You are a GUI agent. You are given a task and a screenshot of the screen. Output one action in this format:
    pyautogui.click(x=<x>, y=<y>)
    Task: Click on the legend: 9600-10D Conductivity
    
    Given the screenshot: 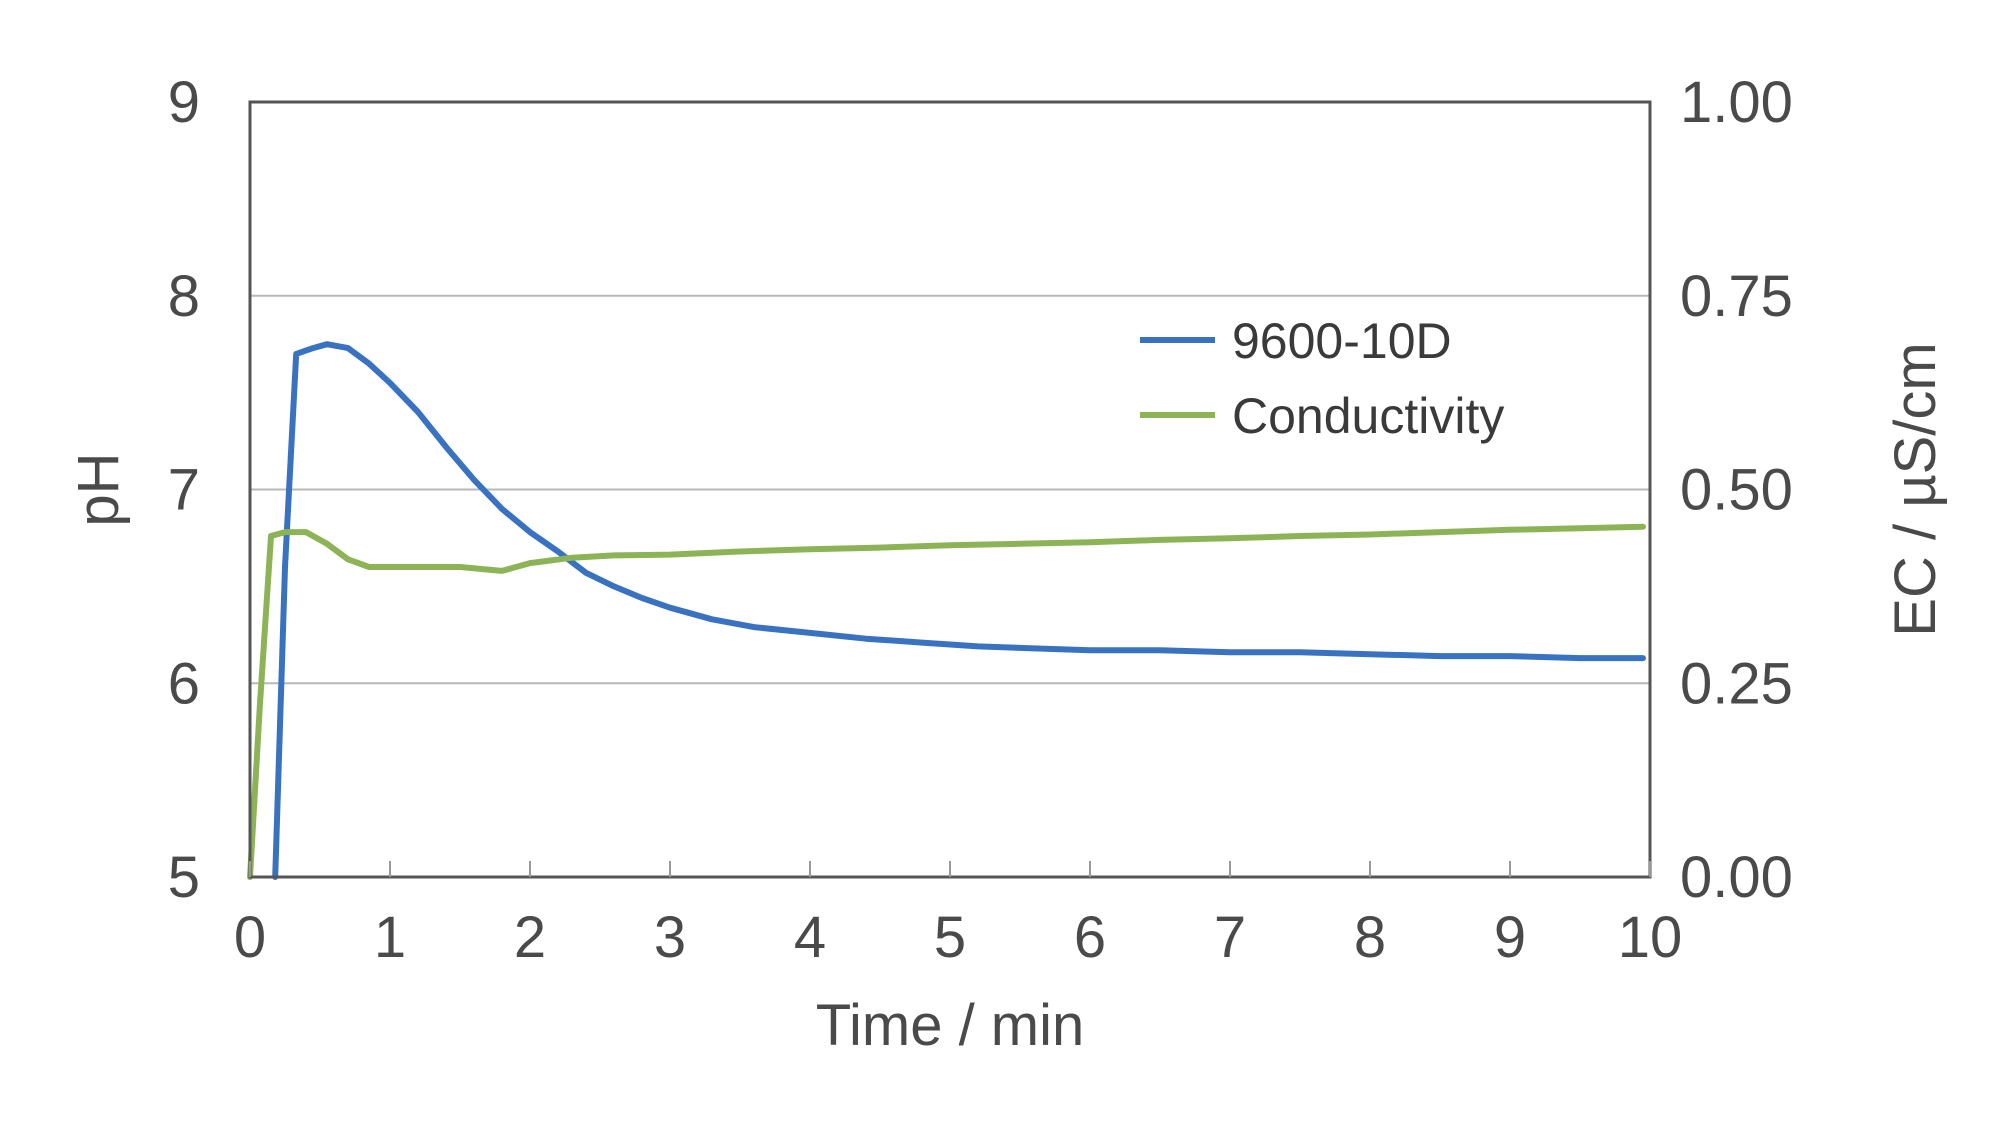 What is the action you would take?
    pyautogui.click(x=1322, y=378)
    